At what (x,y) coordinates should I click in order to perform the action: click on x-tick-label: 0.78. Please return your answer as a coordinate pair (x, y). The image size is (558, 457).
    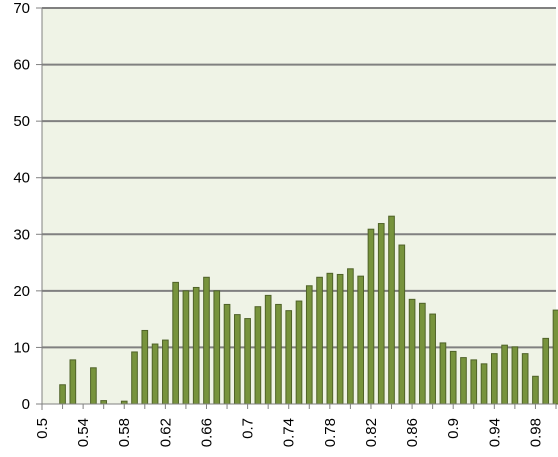
    Looking at the image, I should click on (330, 432).